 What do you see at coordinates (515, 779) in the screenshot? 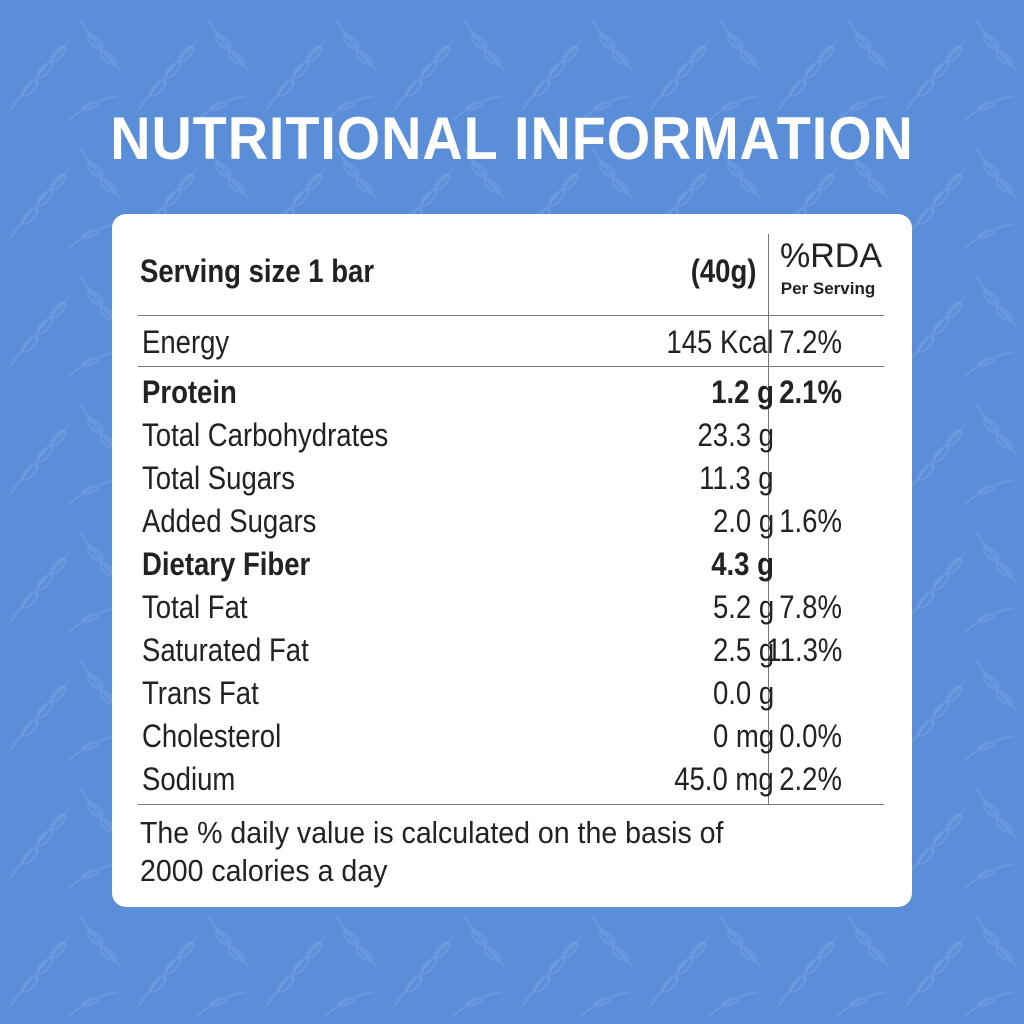
I see `nutrient-row: Sodium 45.0 mg 2.2%` at bounding box center [515, 779].